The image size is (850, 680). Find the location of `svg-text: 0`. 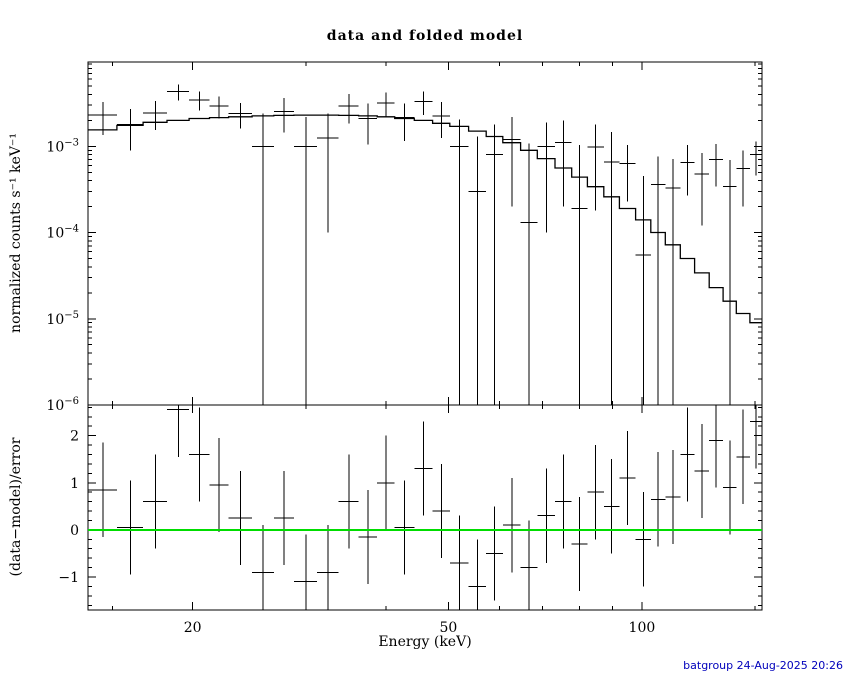

svg-text: 0 is located at coordinates (74, 531).